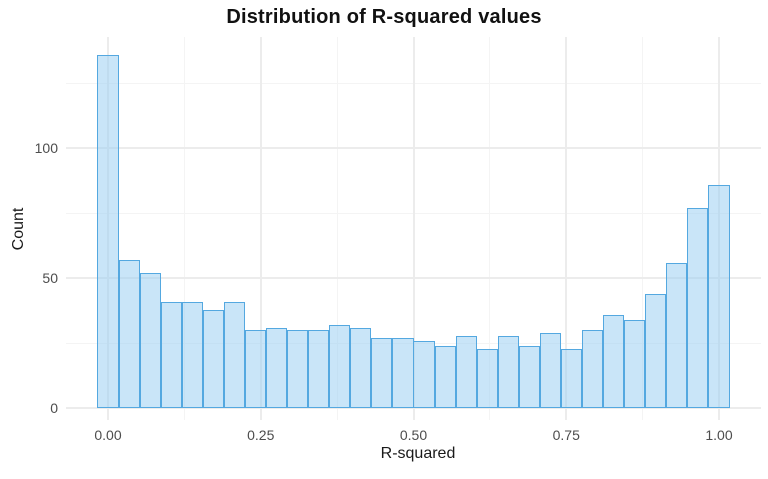 The height and width of the screenshot is (479, 768). I want to click on y-tick-label: 100, so click(46, 148).